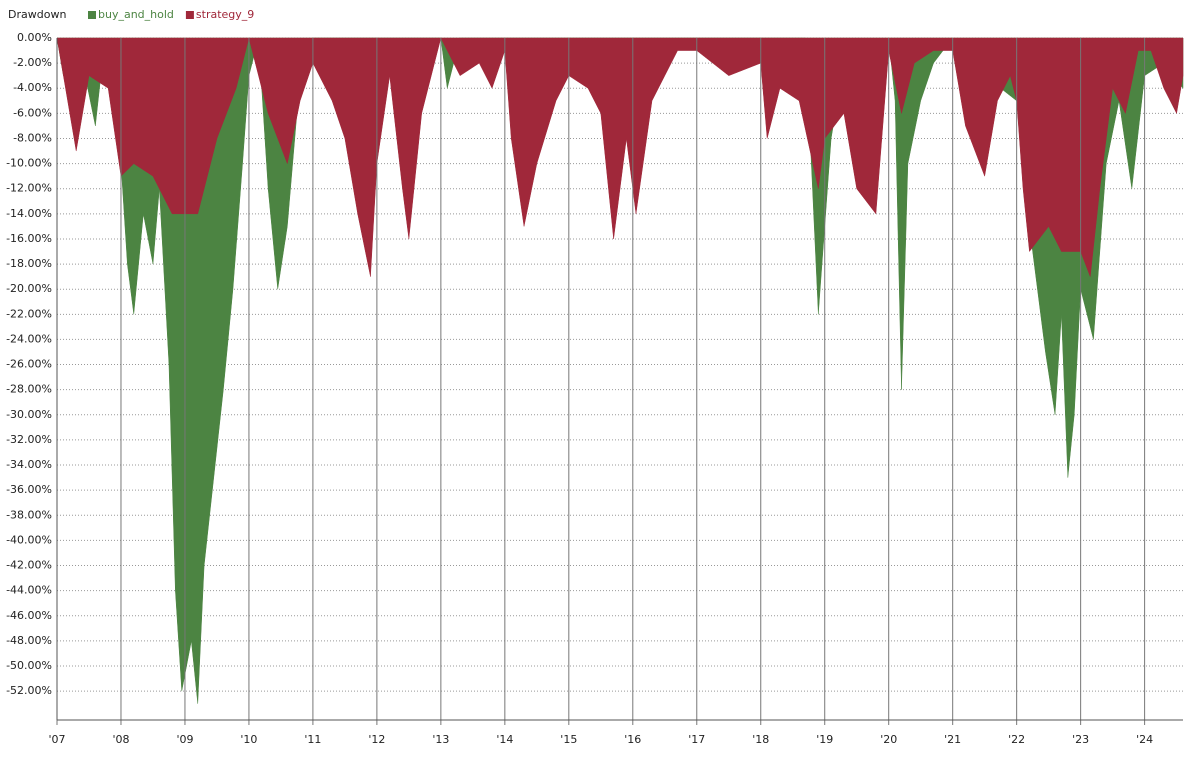 The height and width of the screenshot is (761, 1184). What do you see at coordinates (696, 739) in the screenshot?
I see `x-tick-label: '17` at bounding box center [696, 739].